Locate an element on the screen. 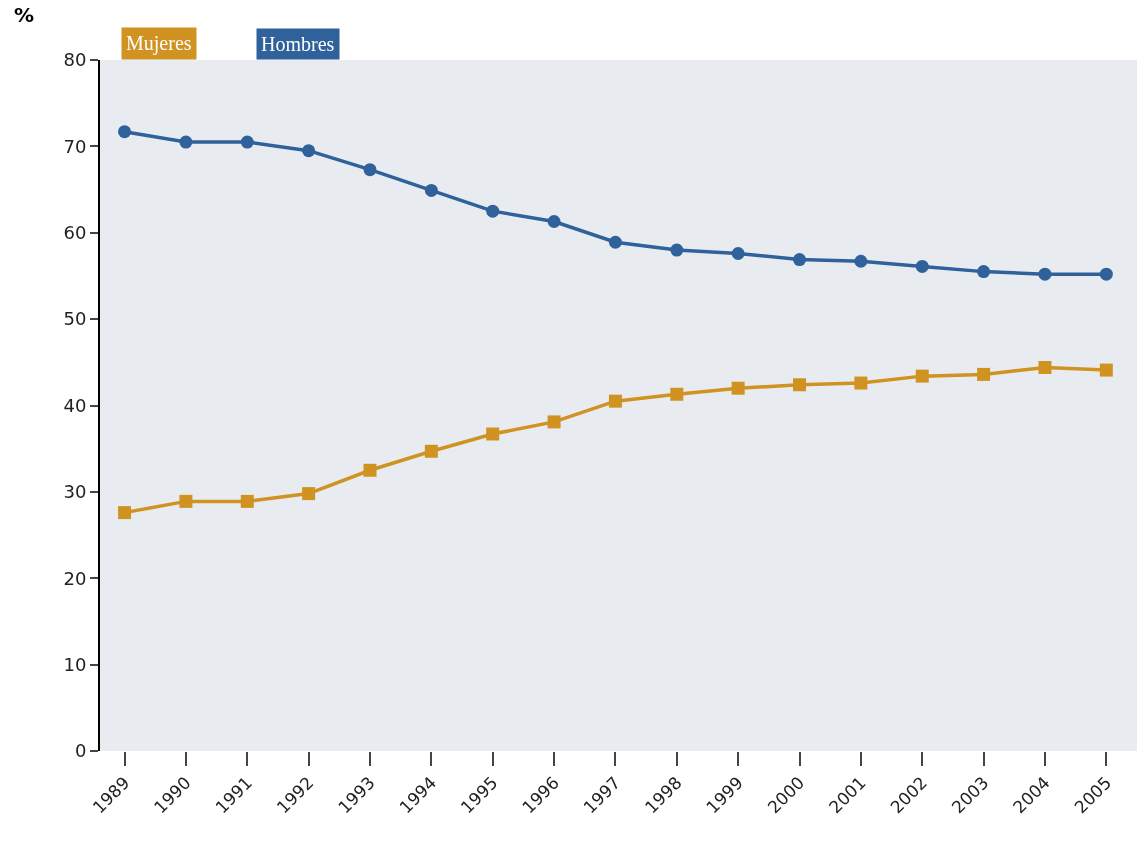 This screenshot has height=841, width=1147. text: Mujeres is located at coordinates (159, 43).